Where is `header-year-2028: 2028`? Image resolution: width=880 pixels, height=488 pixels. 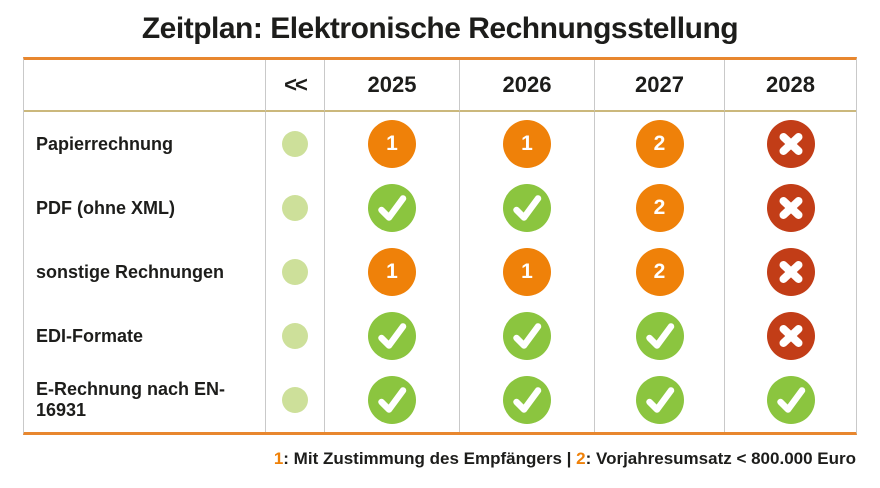 header-year-2028: 2028 is located at coordinates (790, 86).